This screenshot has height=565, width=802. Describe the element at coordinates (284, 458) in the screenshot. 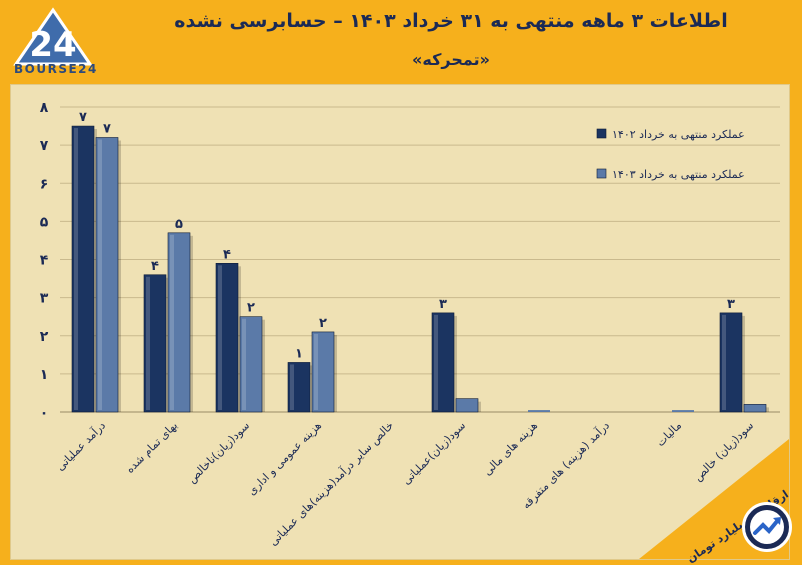

I see `x-tick-label: هزینه عمومی و اداری` at that location.